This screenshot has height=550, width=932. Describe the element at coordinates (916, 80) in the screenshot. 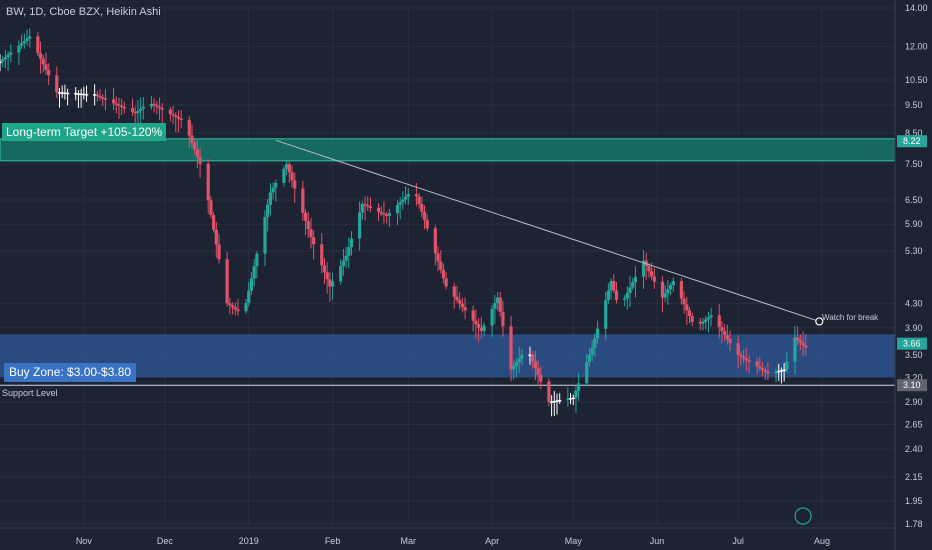

I see `y-tick-label: 10.50` at that location.